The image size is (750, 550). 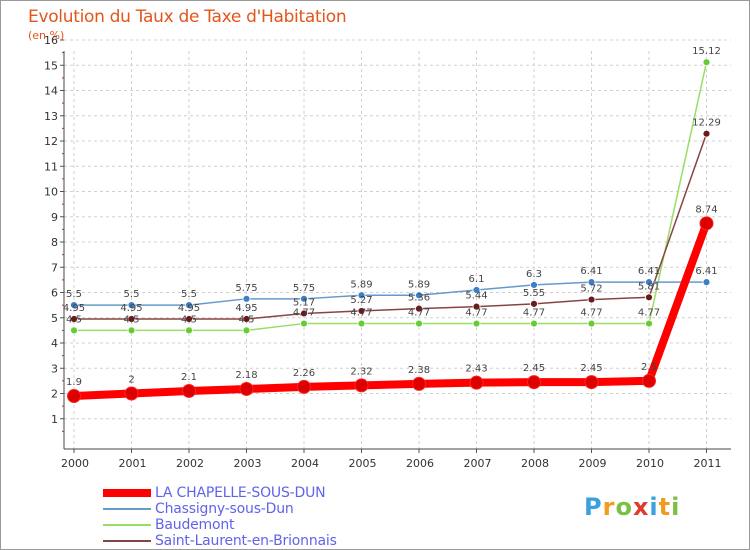 What do you see at coordinates (54, 394) in the screenshot?
I see `y-tick-label: 2` at bounding box center [54, 394].